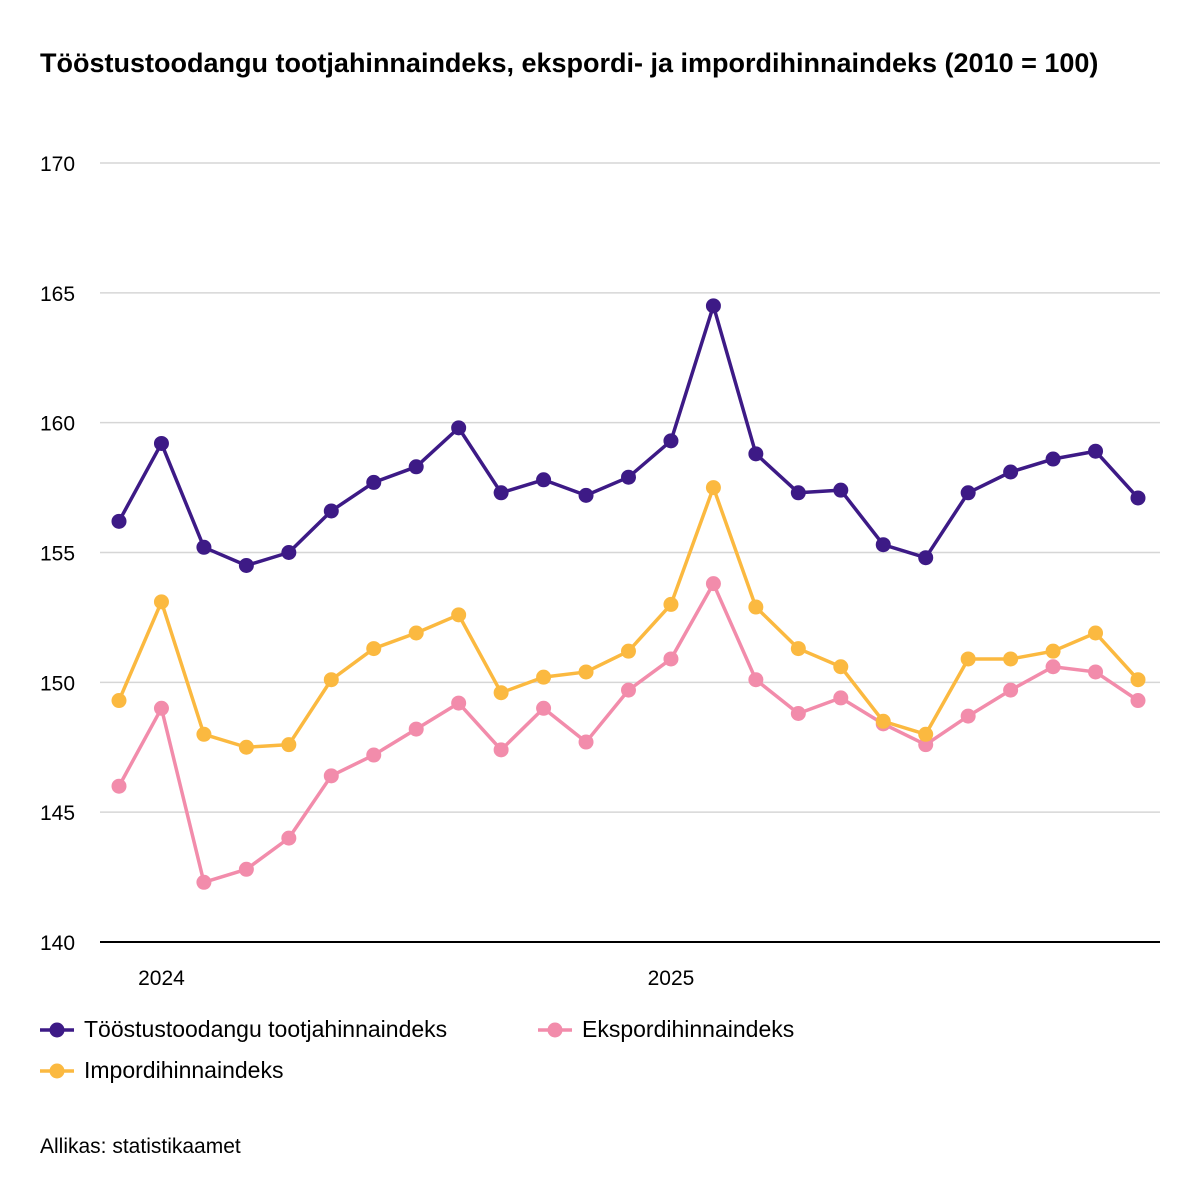 Image resolution: width=1200 pixels, height=1200 pixels. Describe the element at coordinates (688, 1029) in the screenshot. I see `legend-label: Ekspordihinnaindeks` at that location.